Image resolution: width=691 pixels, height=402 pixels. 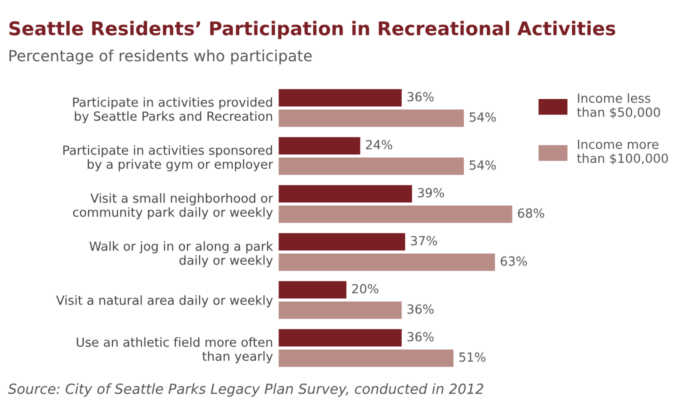 I want to click on data-label: 24%, so click(x=379, y=145).